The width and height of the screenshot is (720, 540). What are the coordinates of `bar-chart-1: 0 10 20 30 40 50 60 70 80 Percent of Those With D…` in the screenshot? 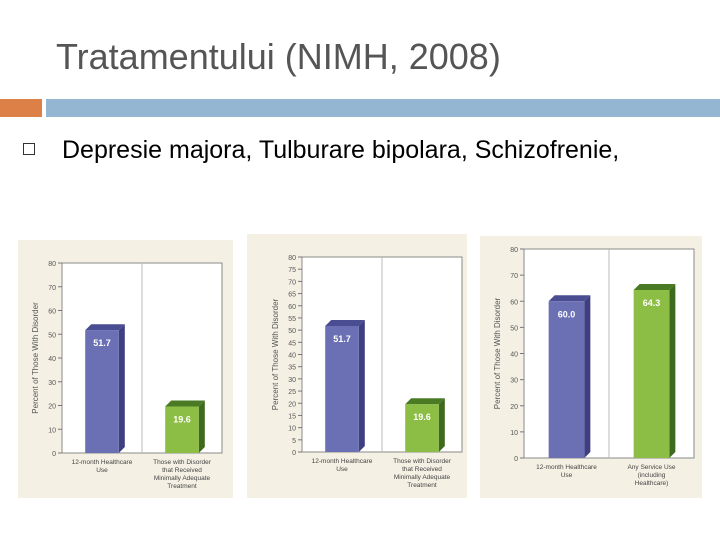 It's located at (127, 375).